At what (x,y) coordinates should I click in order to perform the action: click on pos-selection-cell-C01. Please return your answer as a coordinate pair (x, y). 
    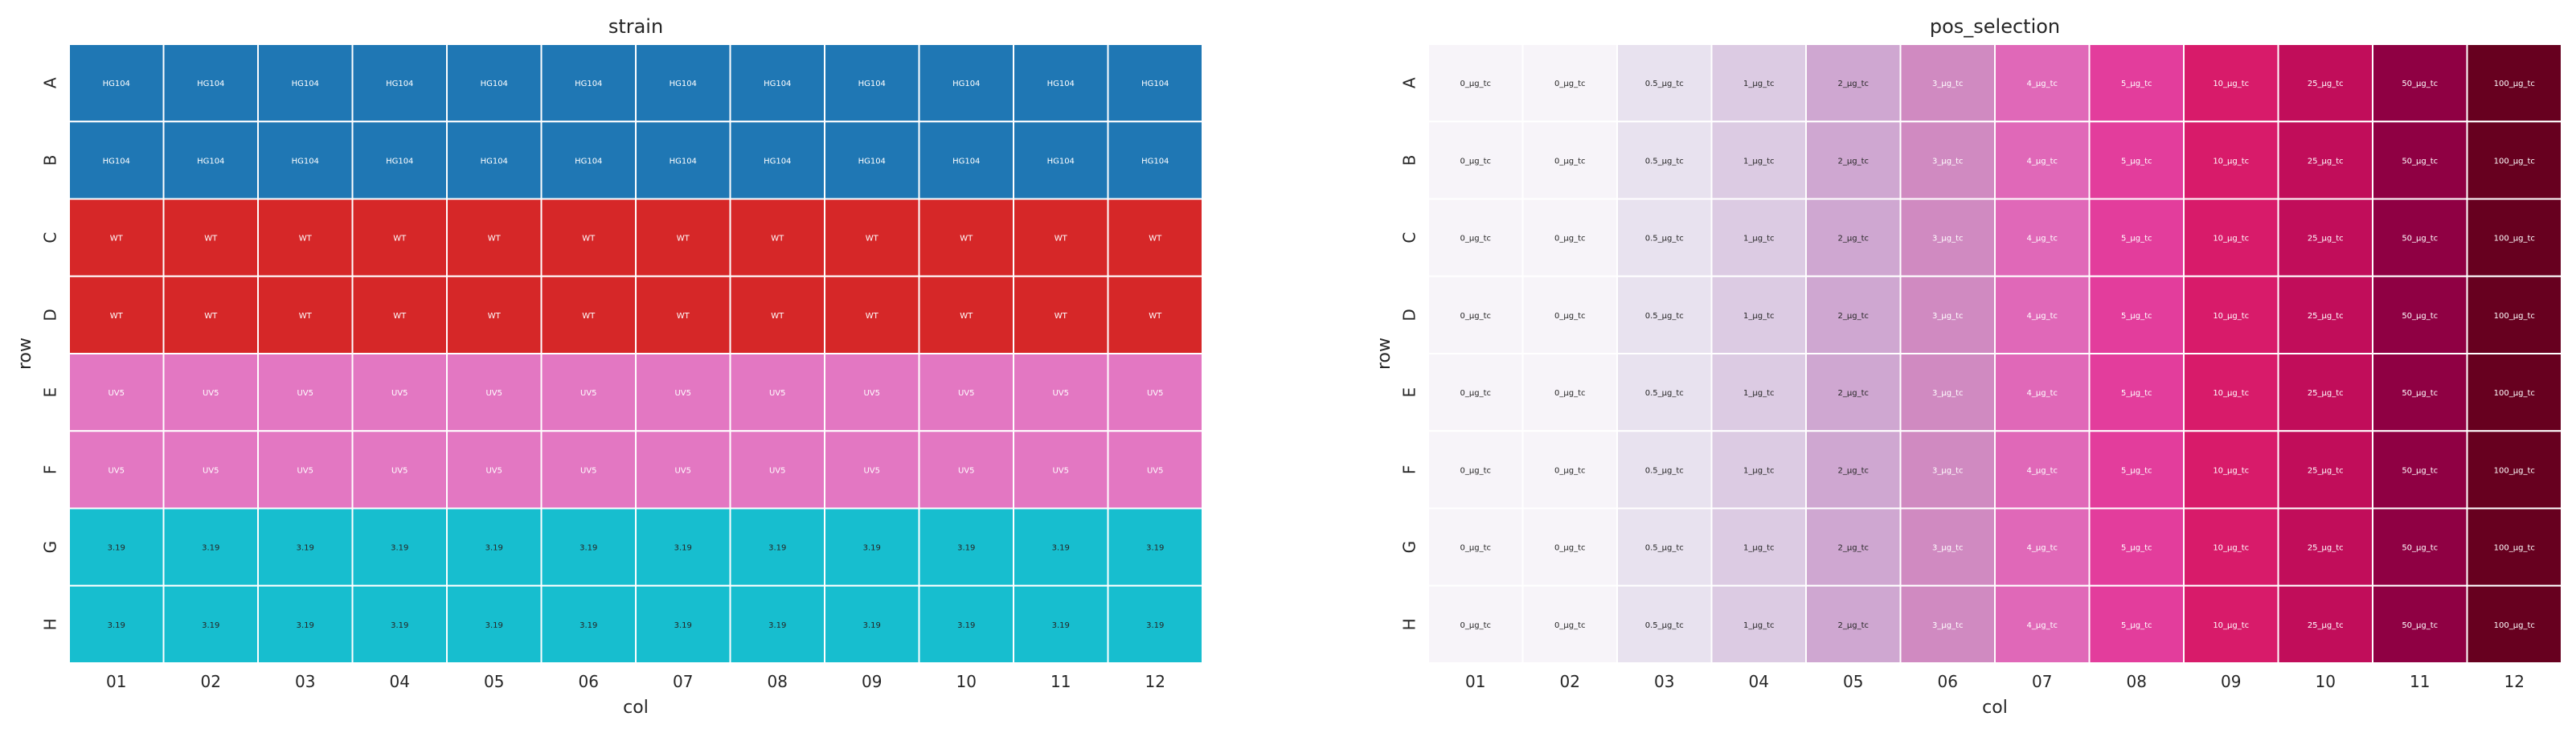
    Looking at the image, I should click on (1475, 237).